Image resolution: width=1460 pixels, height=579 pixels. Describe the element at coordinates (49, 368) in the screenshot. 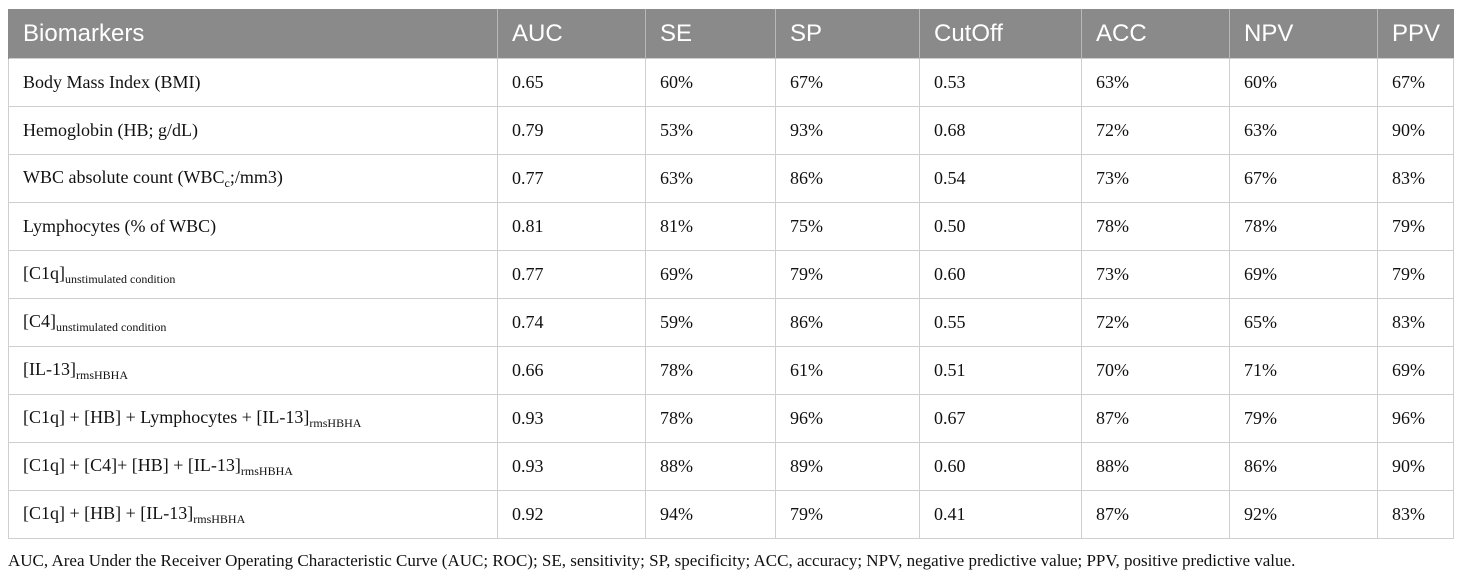

I see `biomarker-name: [IL-13]` at that location.